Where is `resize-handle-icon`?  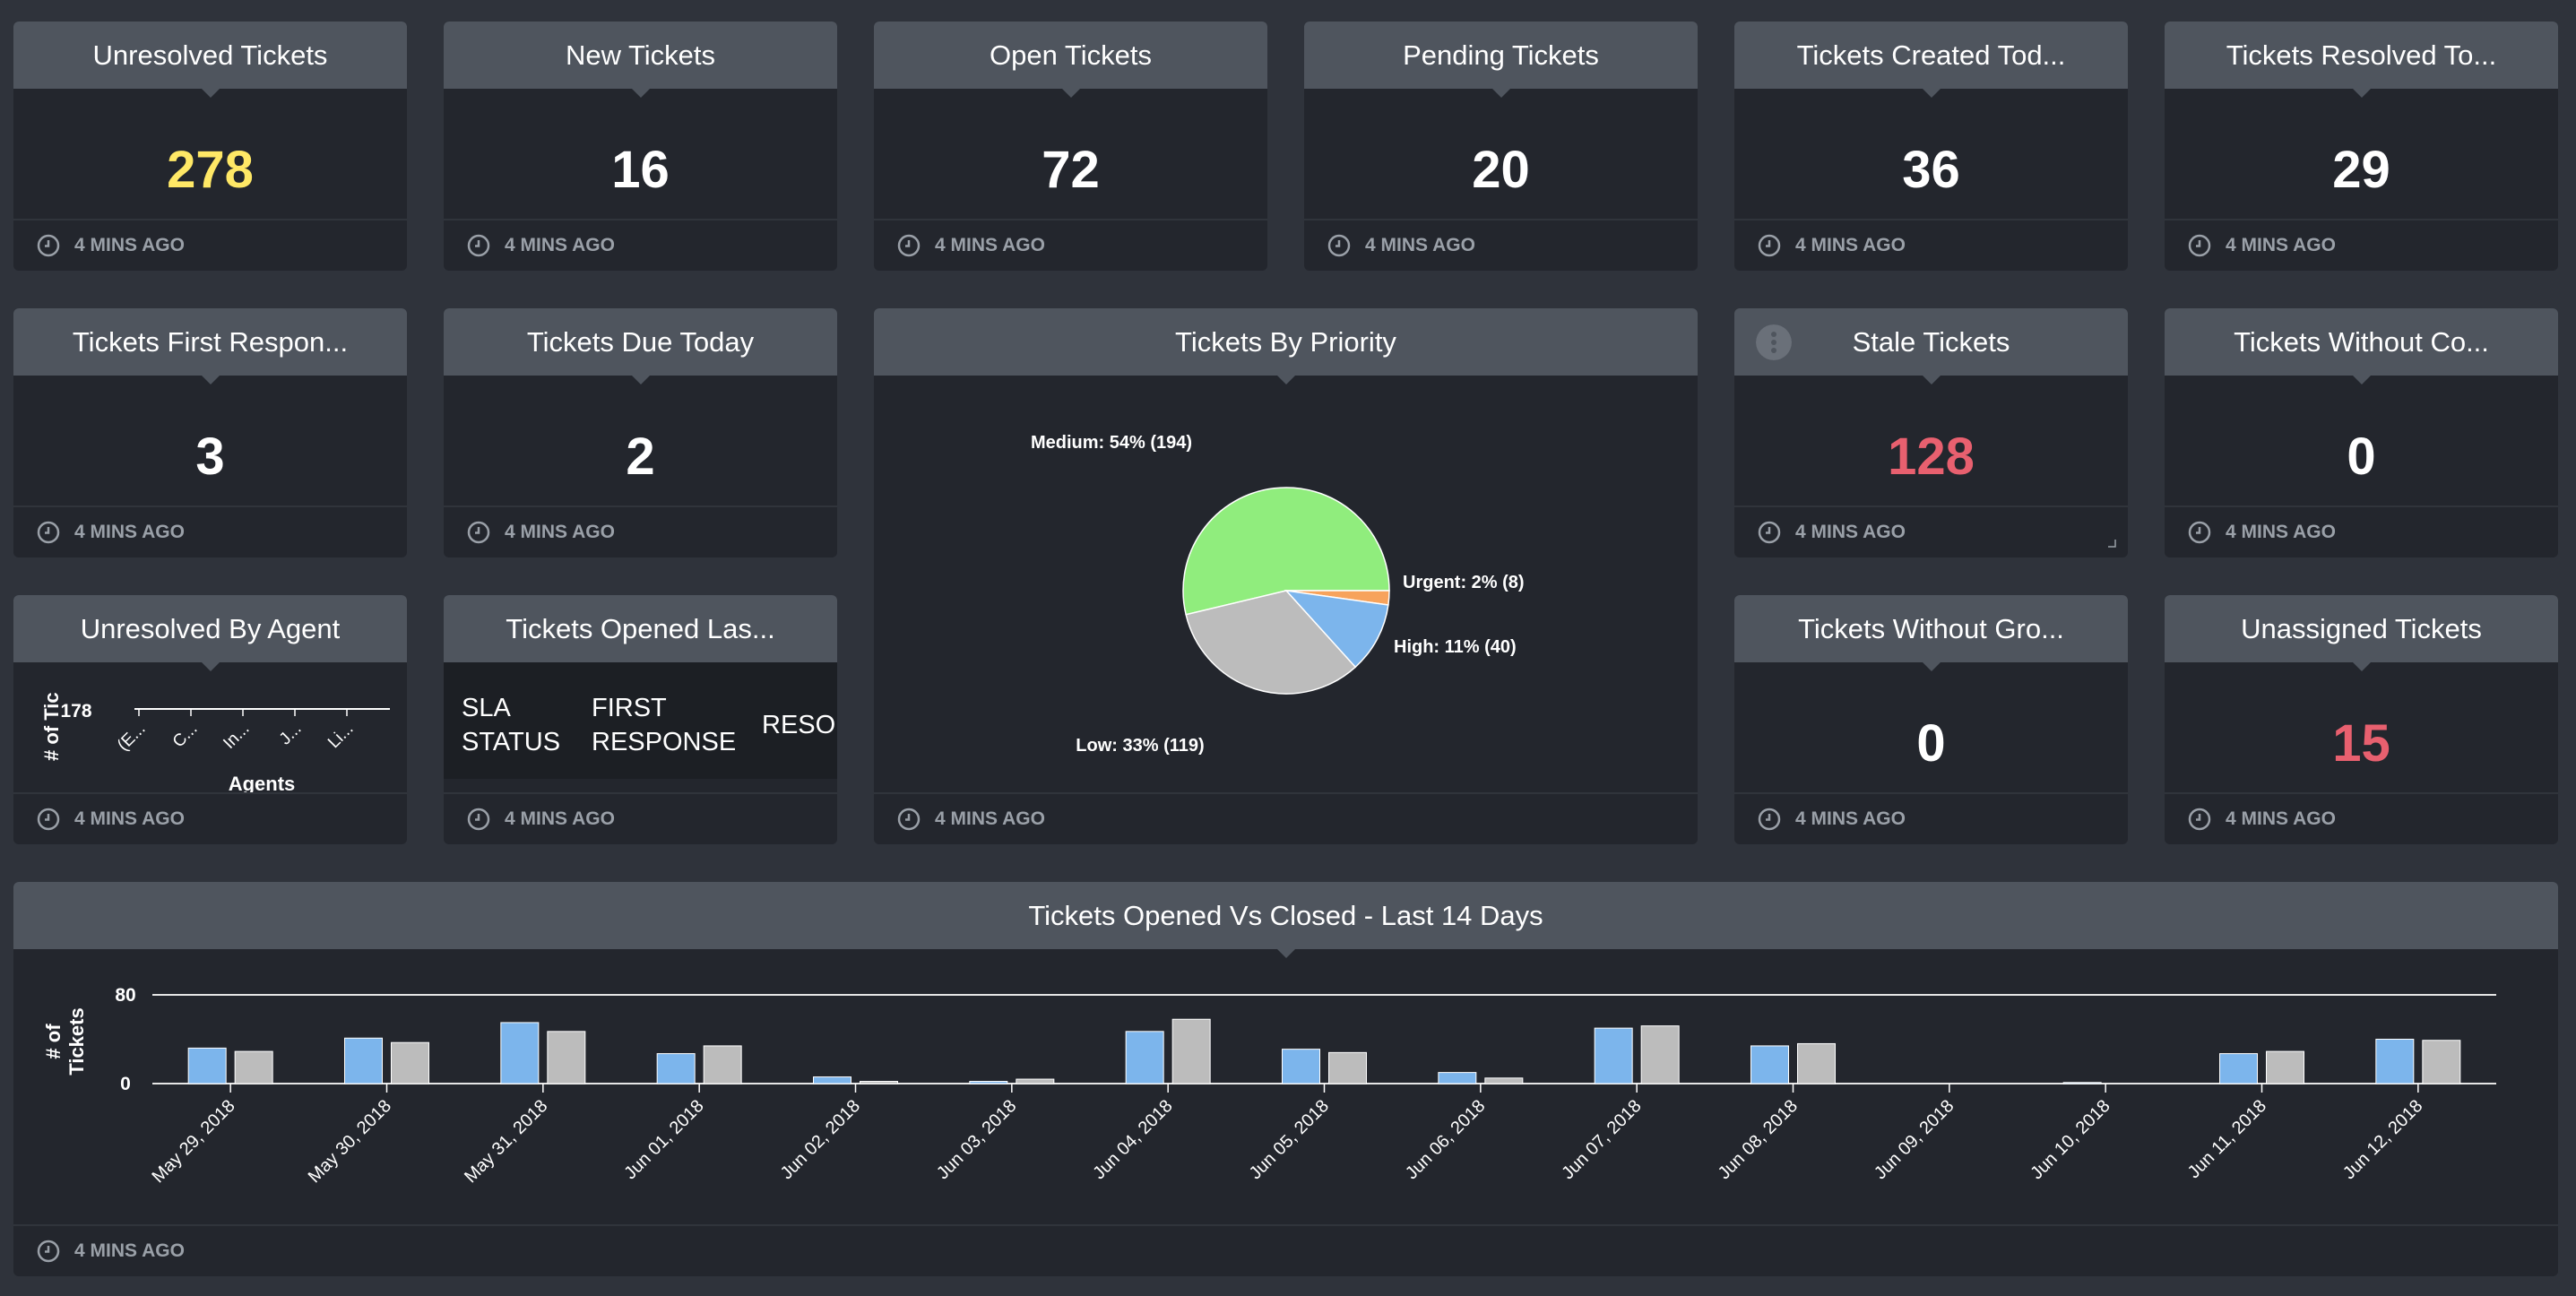 resize-handle-icon is located at coordinates (2111, 543).